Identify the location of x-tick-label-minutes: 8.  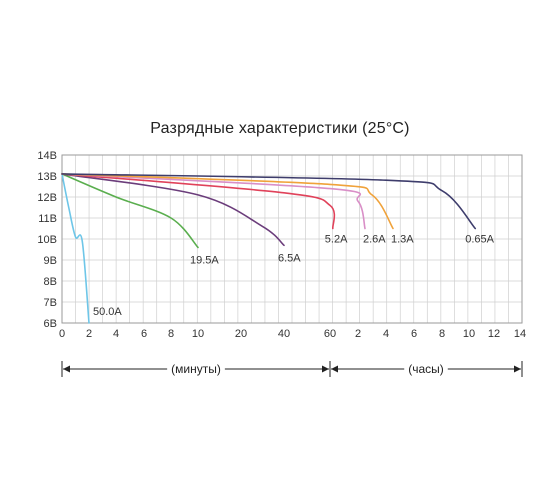
(171, 334).